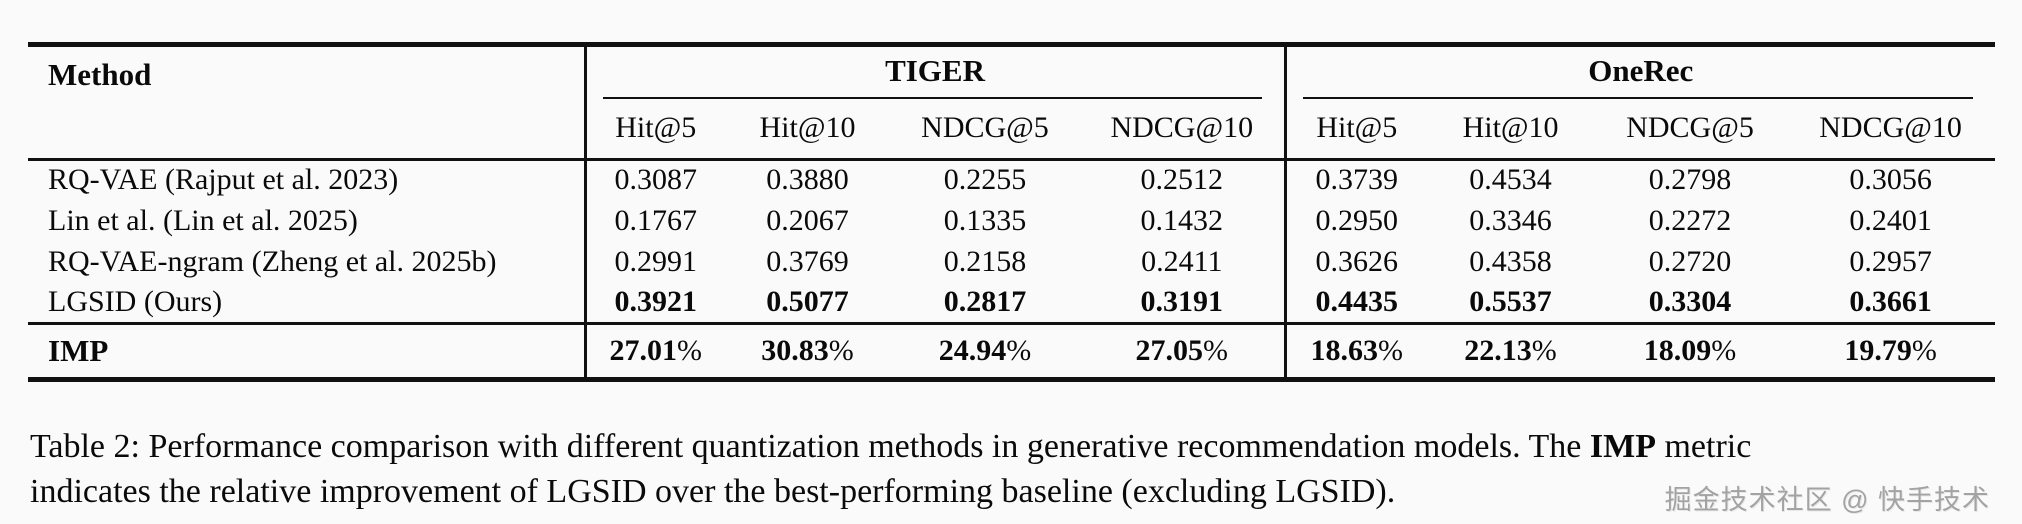  Describe the element at coordinates (1827, 500) in the screenshot. I see `watermark: 掘金技术社区 @ 快手技术` at that location.